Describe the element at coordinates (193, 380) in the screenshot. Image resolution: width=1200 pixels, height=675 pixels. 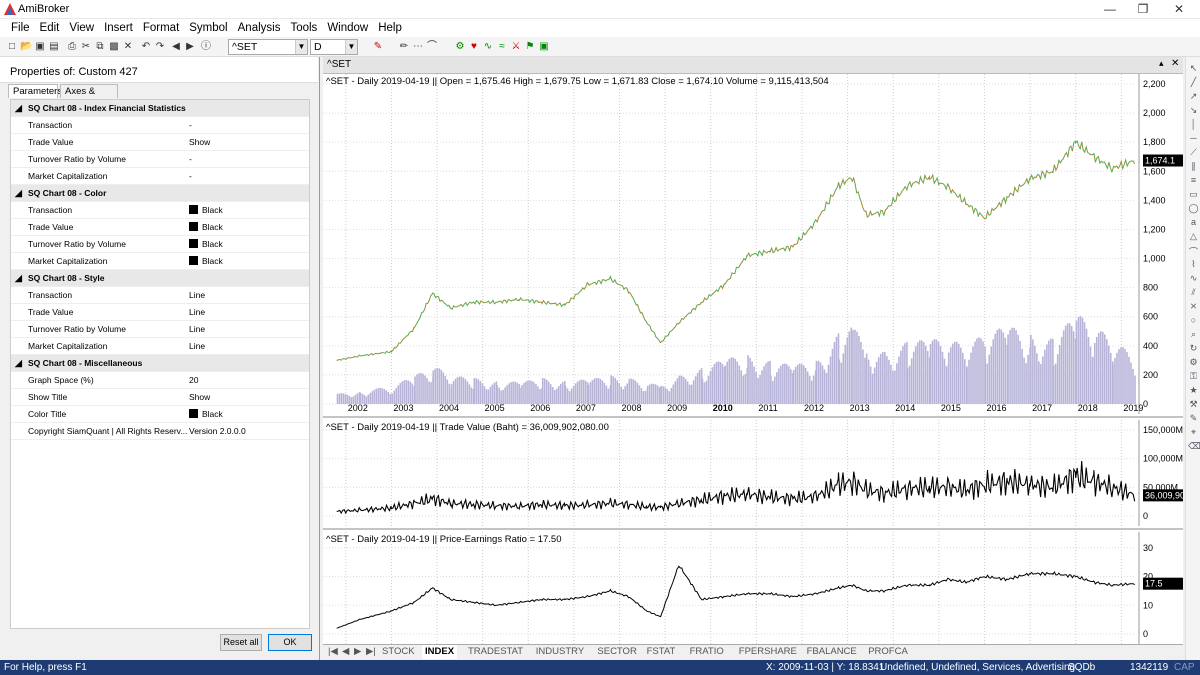
I see `property-value: 20` at that location.